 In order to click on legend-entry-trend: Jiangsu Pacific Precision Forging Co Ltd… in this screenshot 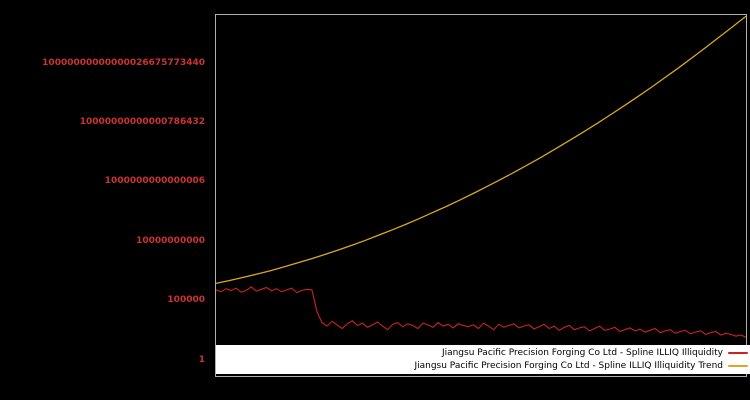, I will do `click(581, 366)`.